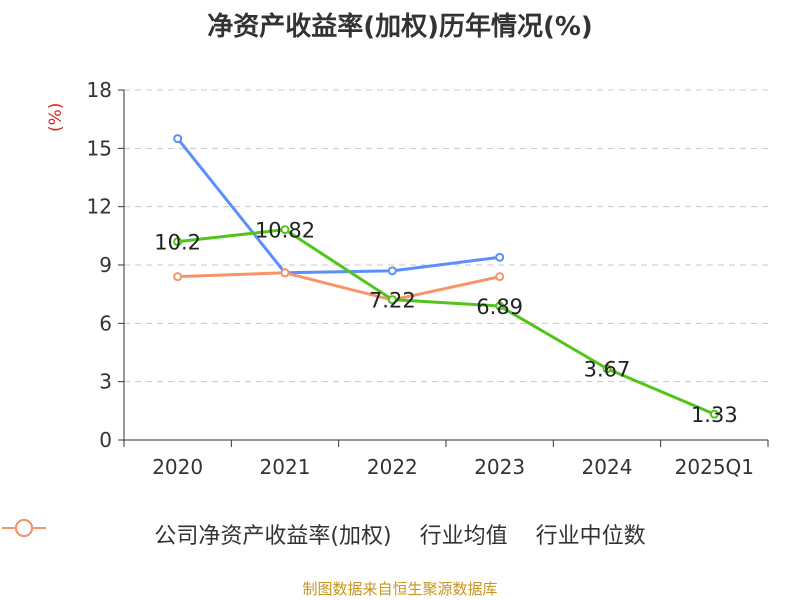 This screenshot has width=800, height=600. Describe the element at coordinates (590, 536) in the screenshot. I see `legend-label-industry-median: 行业中位数` at that location.